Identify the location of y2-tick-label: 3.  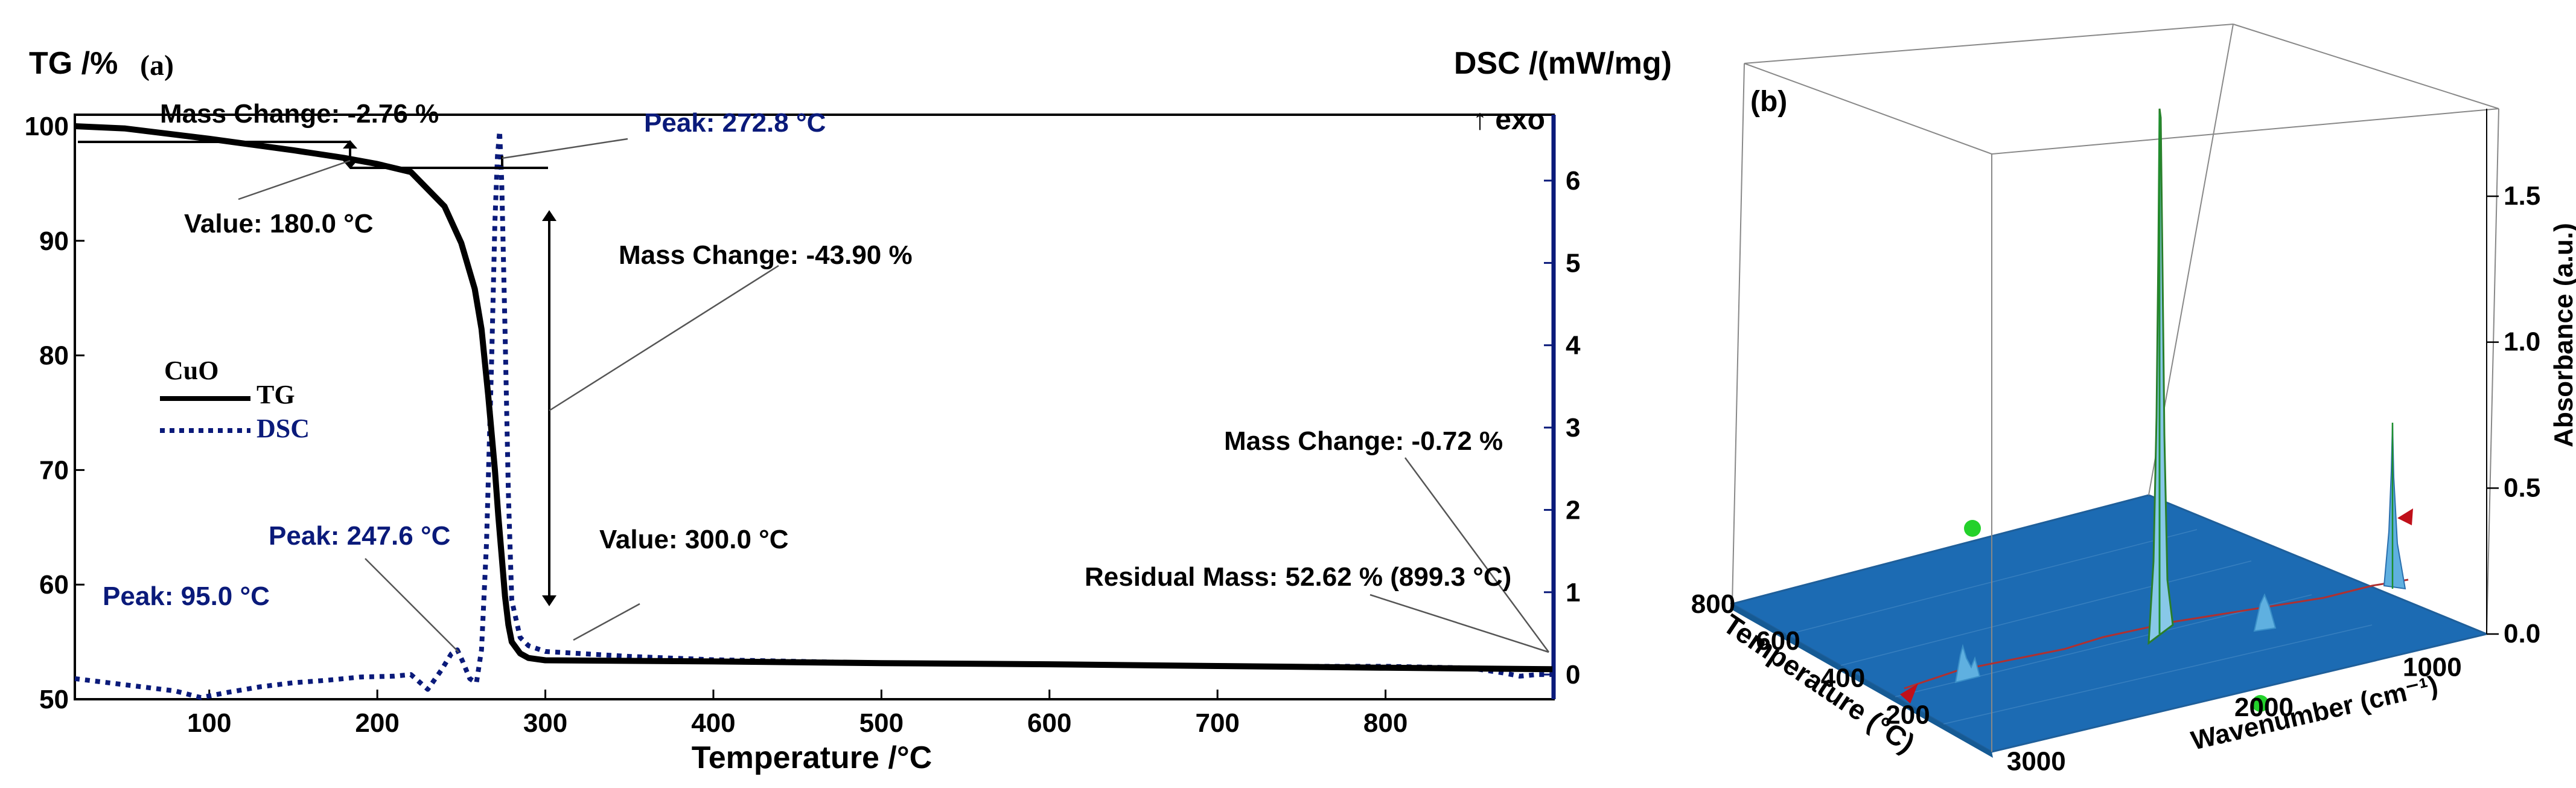
(1573, 428).